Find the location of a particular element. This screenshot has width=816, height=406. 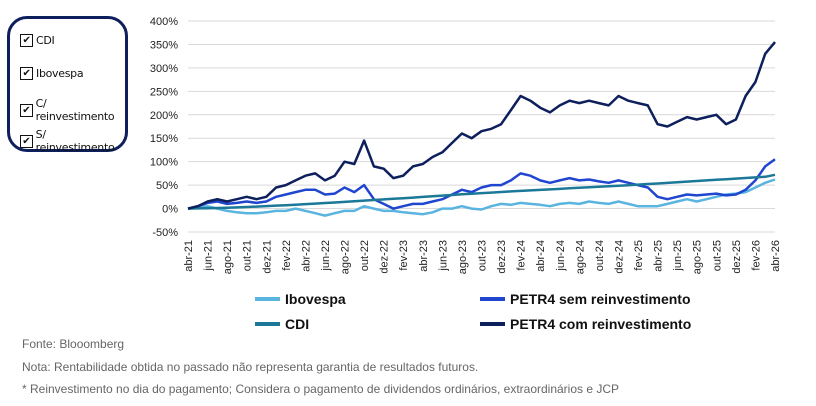

x-tick-label: jun-22 is located at coordinates (326, 256).